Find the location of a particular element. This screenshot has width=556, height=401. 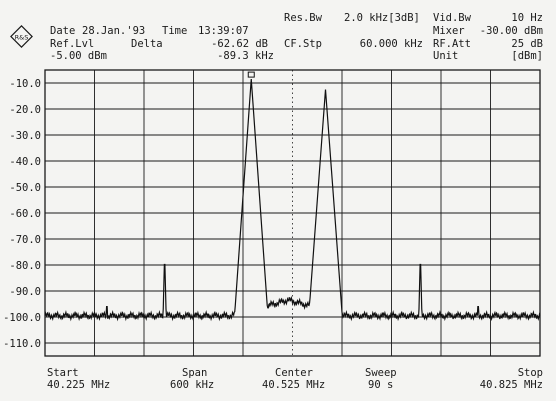

logo-diamond-icon: R&S is located at coordinates (21, 36).